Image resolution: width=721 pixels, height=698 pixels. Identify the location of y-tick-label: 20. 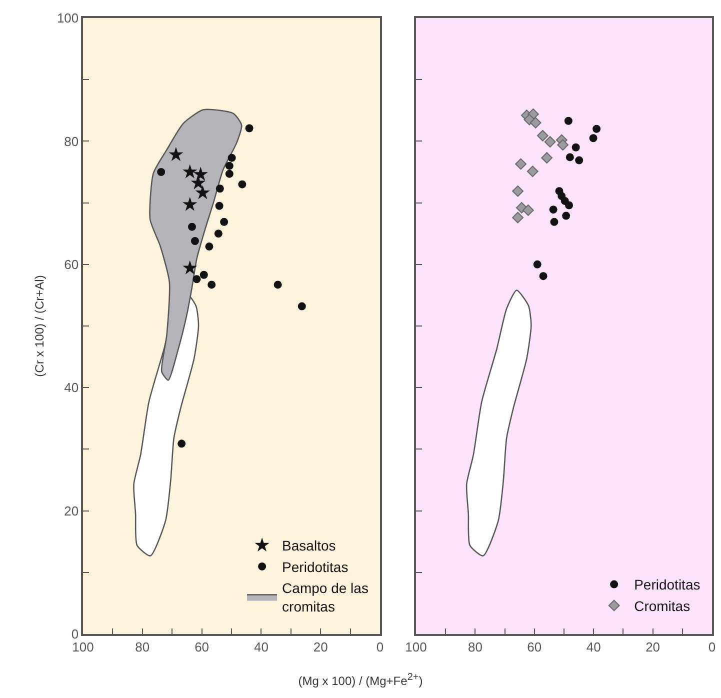
(71, 510).